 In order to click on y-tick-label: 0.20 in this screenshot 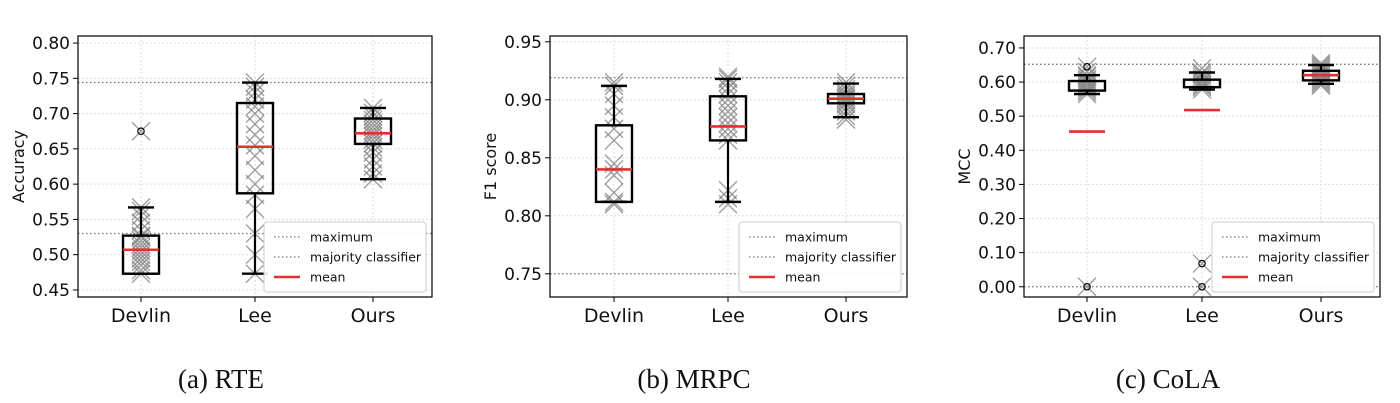, I will do `click(997, 220)`.